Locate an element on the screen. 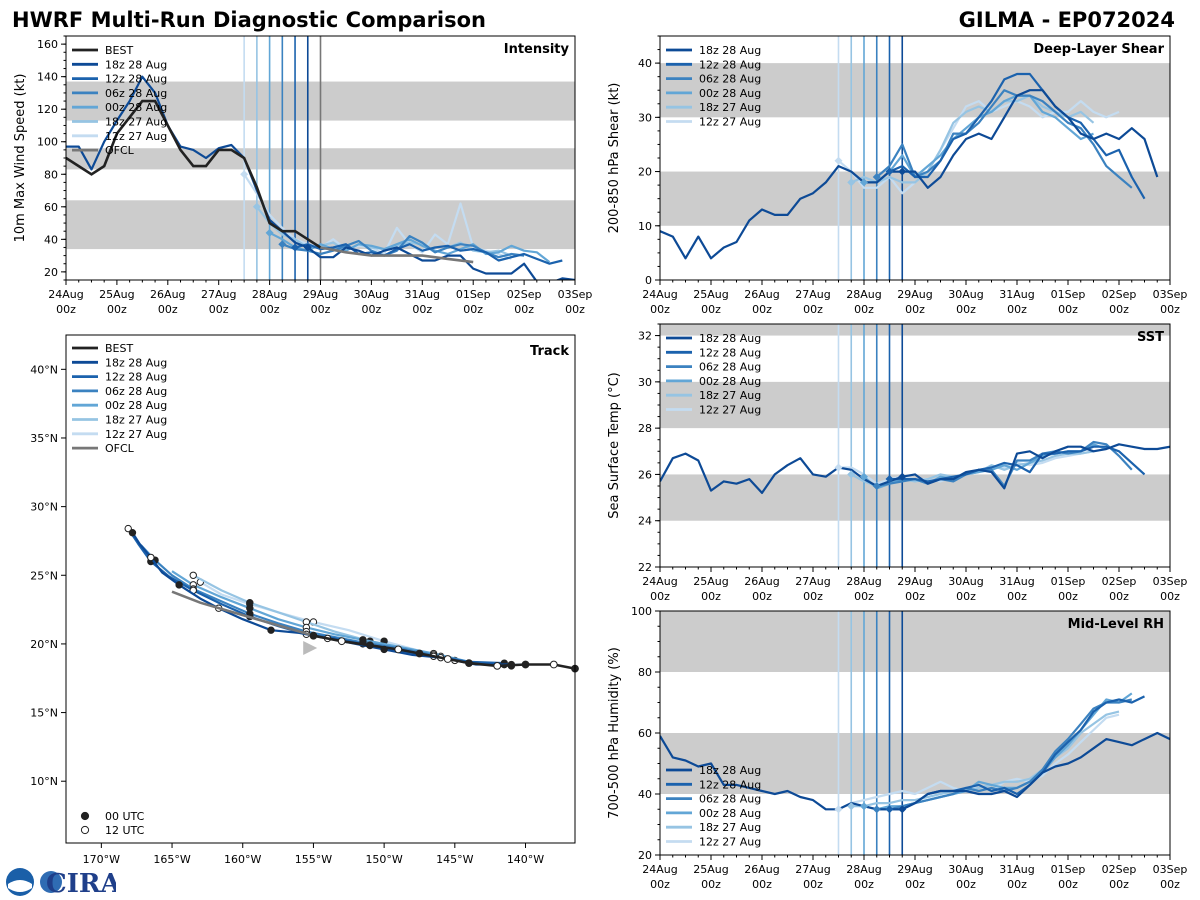 The height and width of the screenshot is (900, 1200). track-lon-label: 140°W is located at coordinates (525, 859).